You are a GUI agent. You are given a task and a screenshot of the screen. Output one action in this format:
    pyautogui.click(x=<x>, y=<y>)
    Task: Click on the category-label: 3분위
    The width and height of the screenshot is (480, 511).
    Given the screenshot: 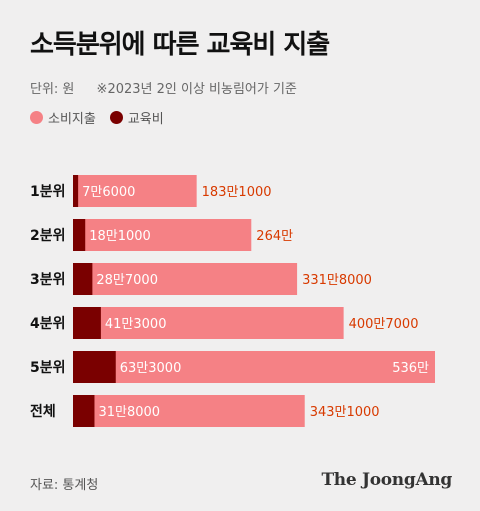 What is the action you would take?
    pyautogui.click(x=48, y=280)
    